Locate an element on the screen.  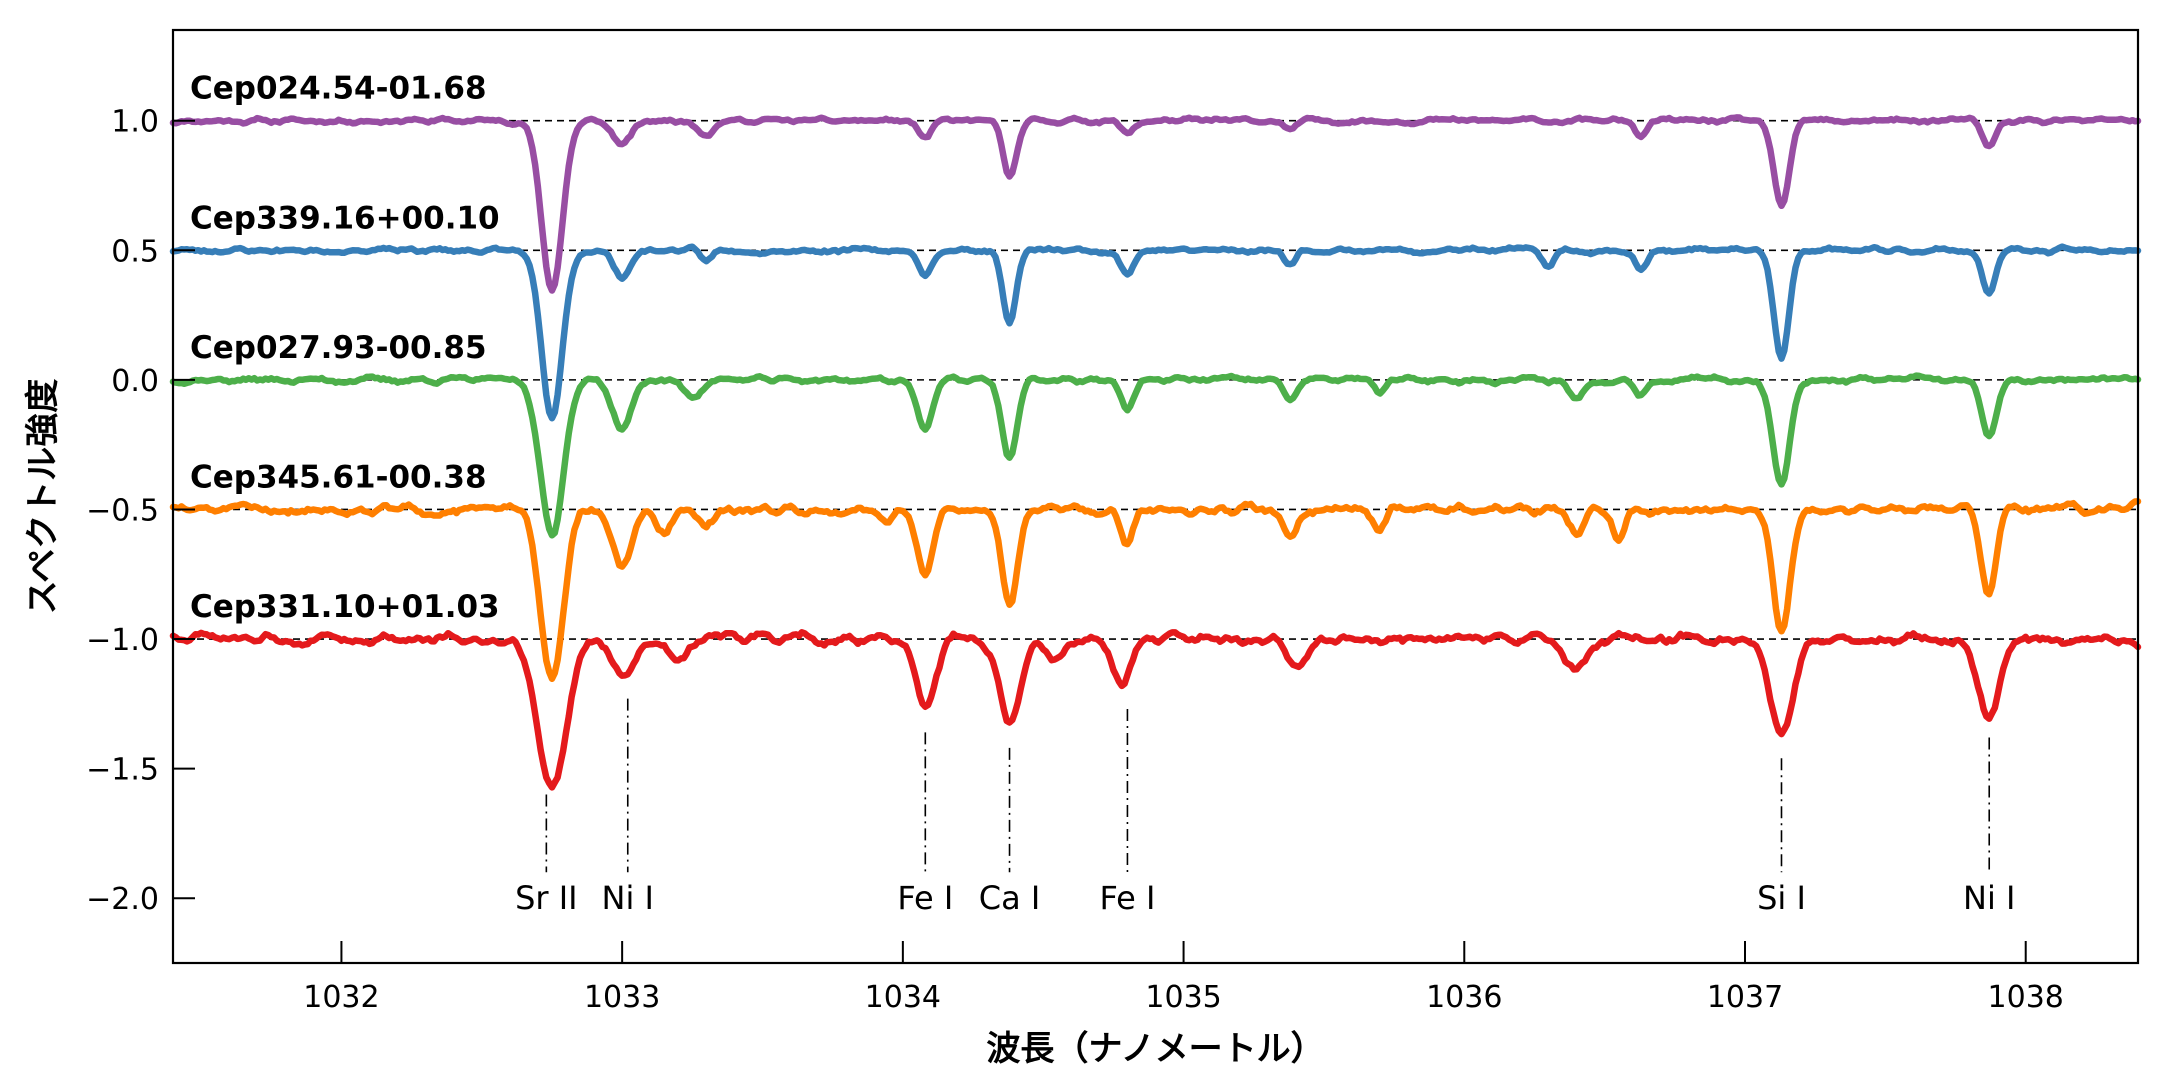
y-tick-label: −1.5 is located at coordinates (122, 770).